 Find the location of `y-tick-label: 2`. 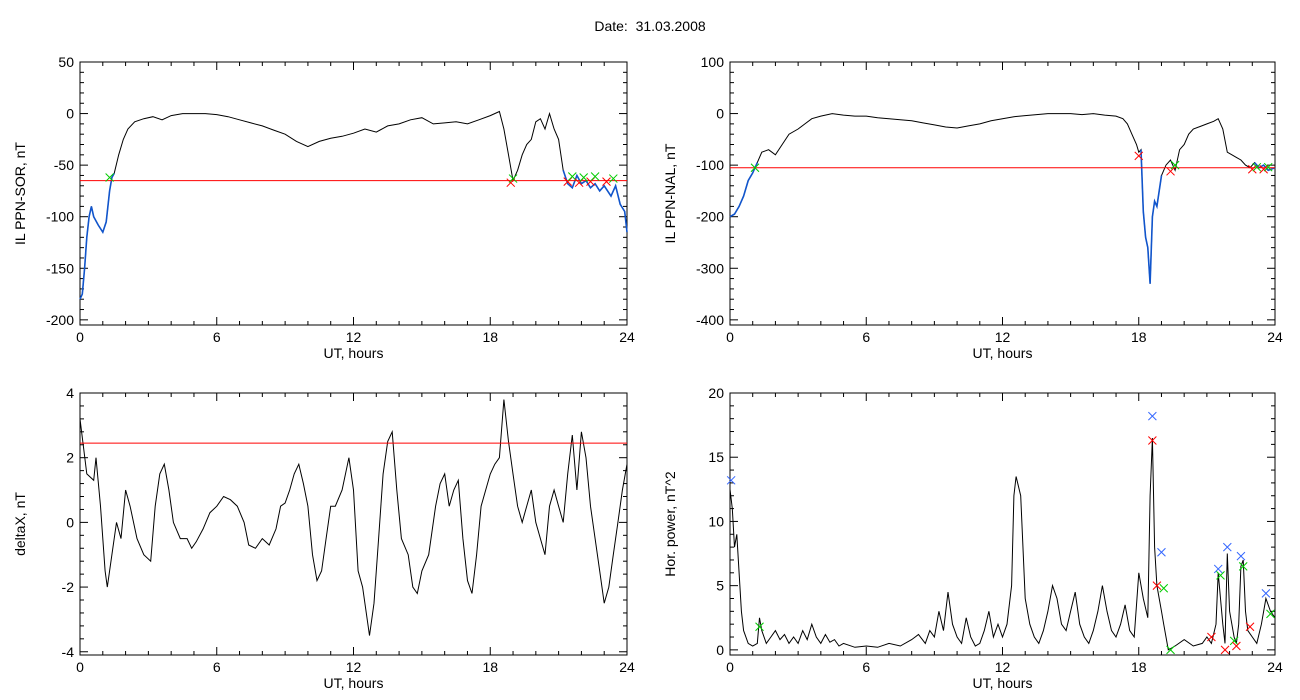

y-tick-label: 2 is located at coordinates (70, 458).